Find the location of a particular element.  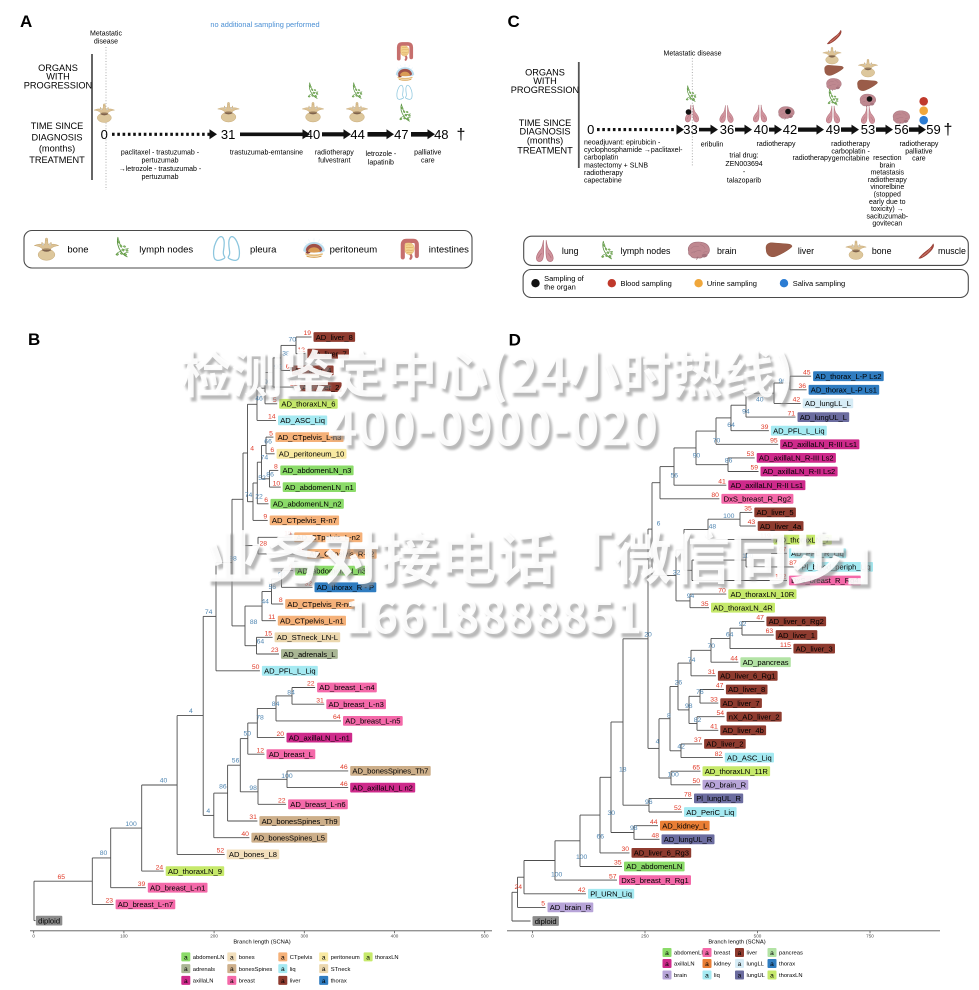

svg-text: metastasis is located at coordinates (888, 173).